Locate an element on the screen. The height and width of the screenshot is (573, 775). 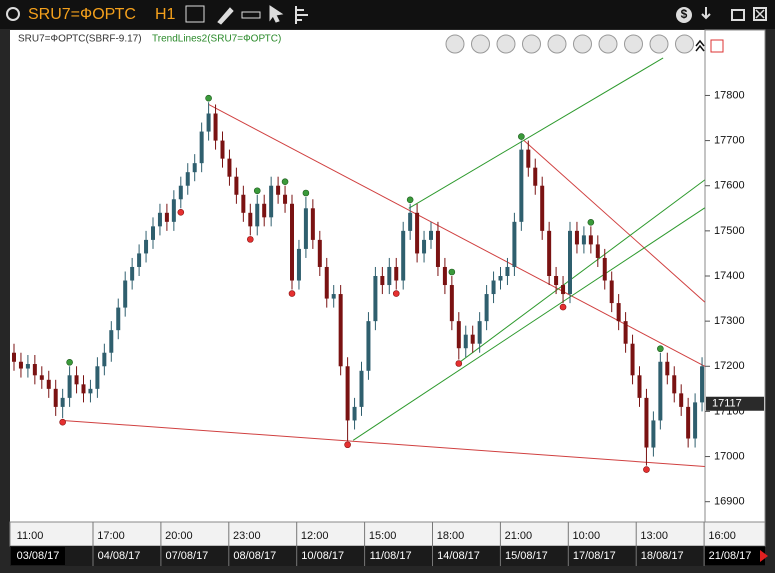
time-label: 20:00 is located at coordinates (179, 536).